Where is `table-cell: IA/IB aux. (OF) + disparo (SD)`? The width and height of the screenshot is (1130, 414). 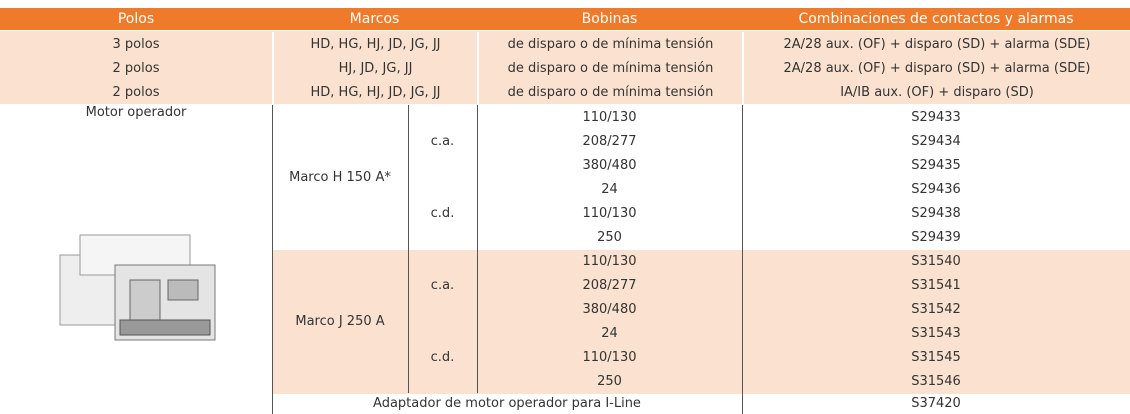
table-cell: IA/IB aux. (OF) + disparo (SD) is located at coordinates (936, 92).